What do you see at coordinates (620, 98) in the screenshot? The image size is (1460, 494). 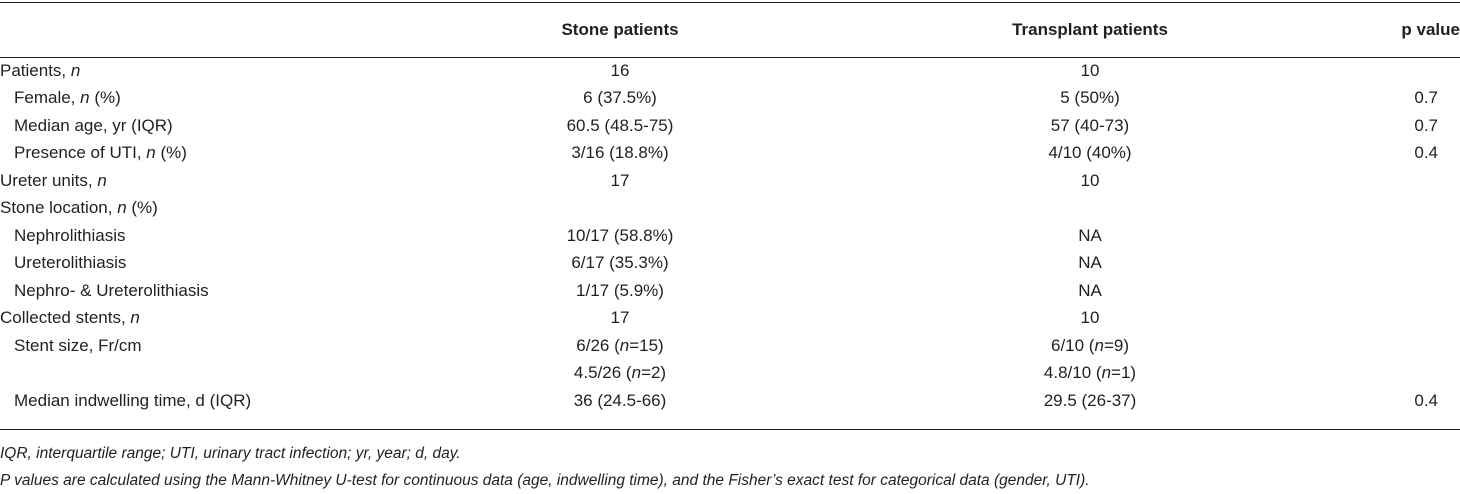 I see `stone-patients-value: 6 (37.5%)` at bounding box center [620, 98].